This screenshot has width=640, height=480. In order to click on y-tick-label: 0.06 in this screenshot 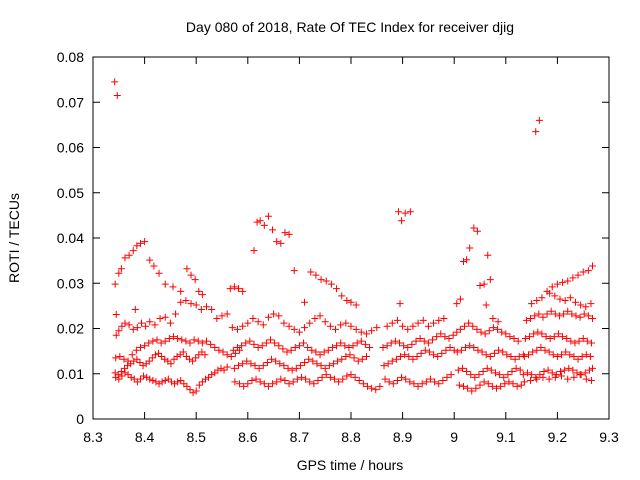, I will do `click(70, 148)`.